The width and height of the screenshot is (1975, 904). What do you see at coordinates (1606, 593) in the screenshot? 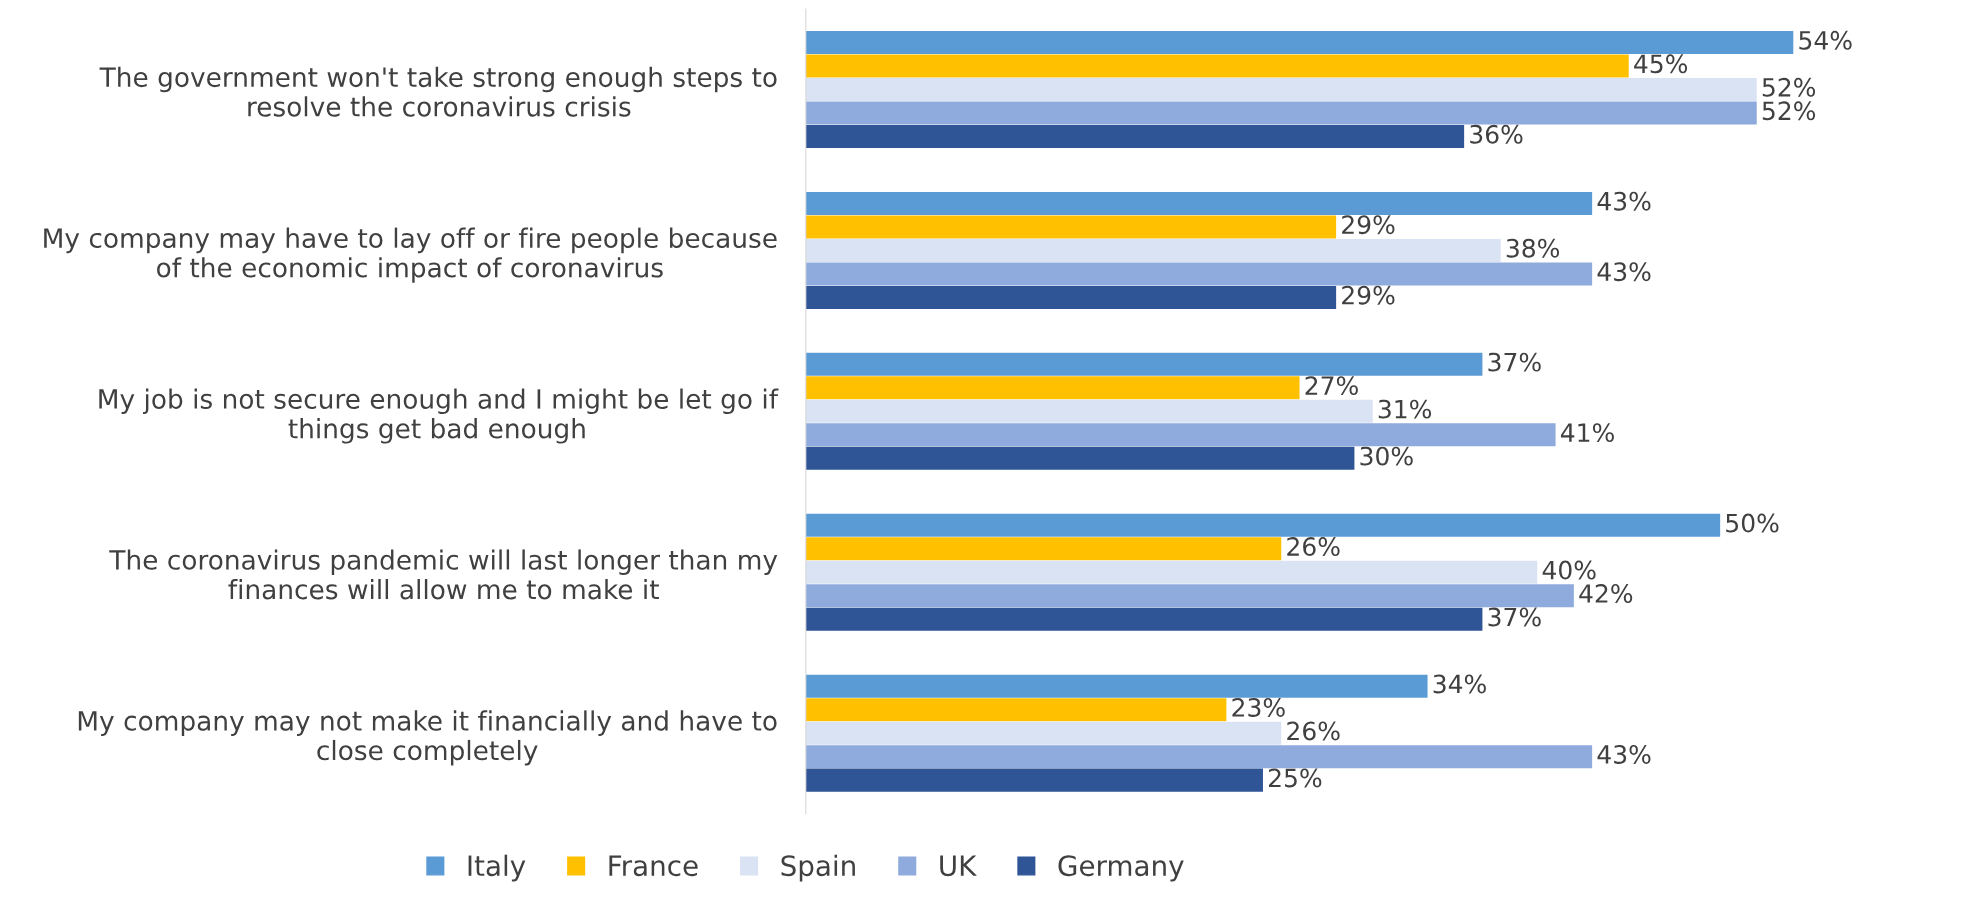
I see `data-label: 42%` at bounding box center [1606, 593].